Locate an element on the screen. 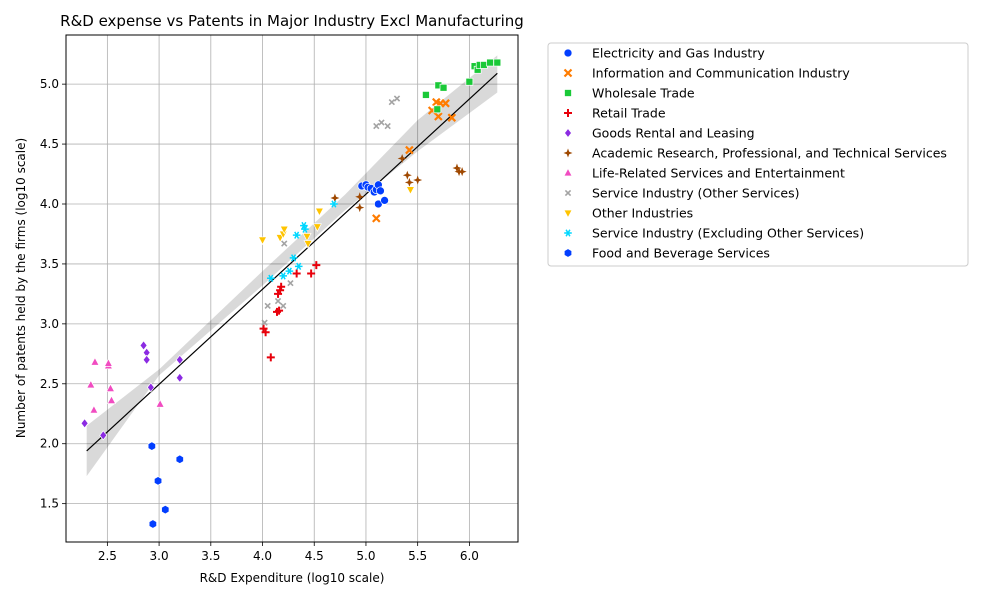 This screenshot has height=600, width=1000. x-tick-label: 4.5 is located at coordinates (314, 556).